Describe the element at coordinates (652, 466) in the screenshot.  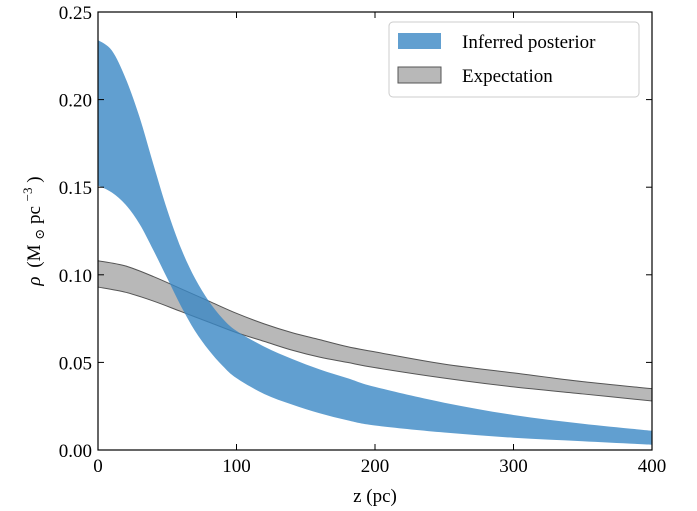
I see `x-tick-label: 400` at that location.